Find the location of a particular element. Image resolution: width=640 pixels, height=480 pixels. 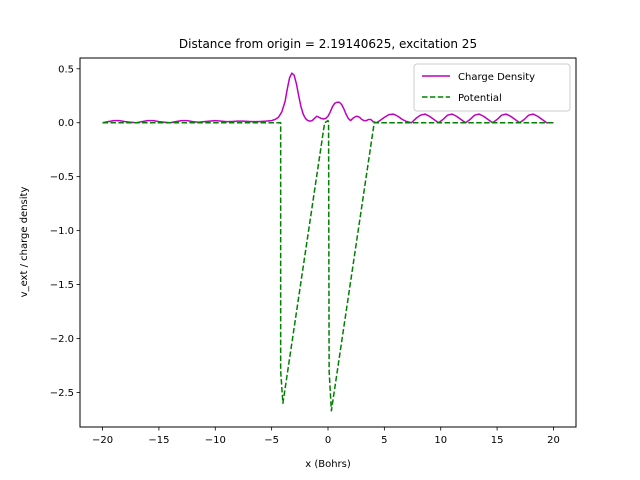

series-line-charge-density is located at coordinates (328, 98).